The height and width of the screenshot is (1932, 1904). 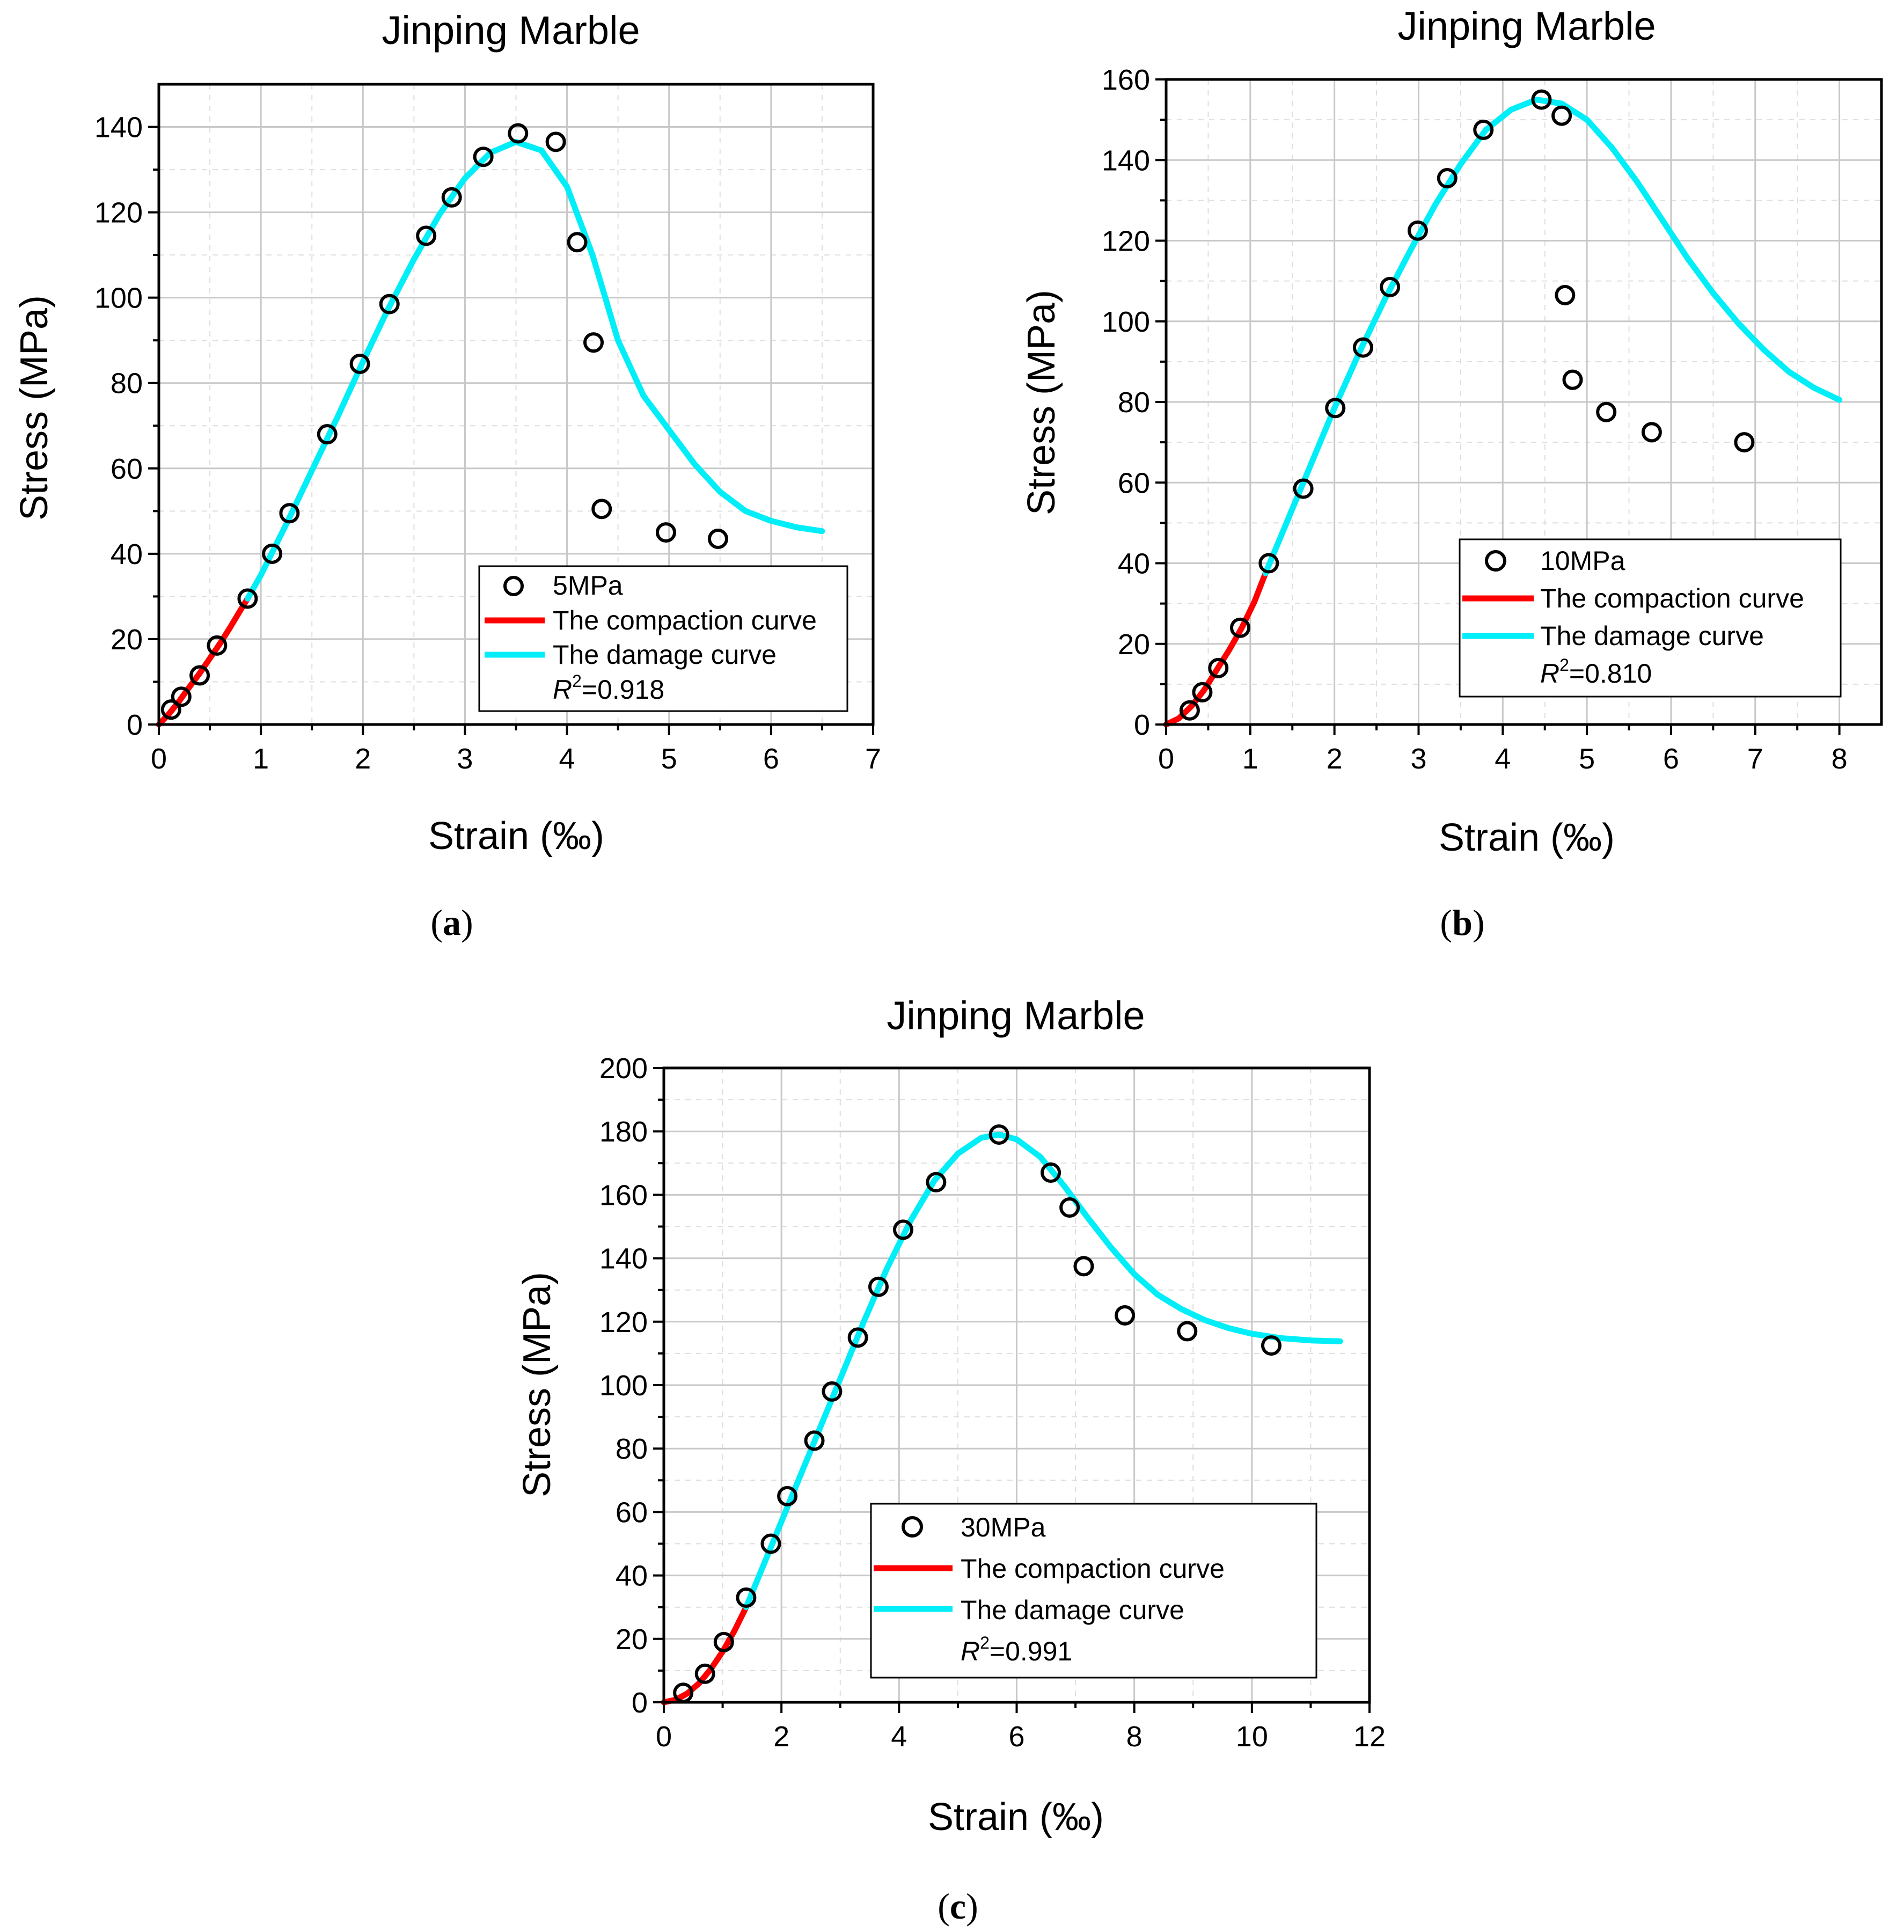 What do you see at coordinates (609, 688) in the screenshot?
I see `r-squared-annotation: R2=0.918` at bounding box center [609, 688].